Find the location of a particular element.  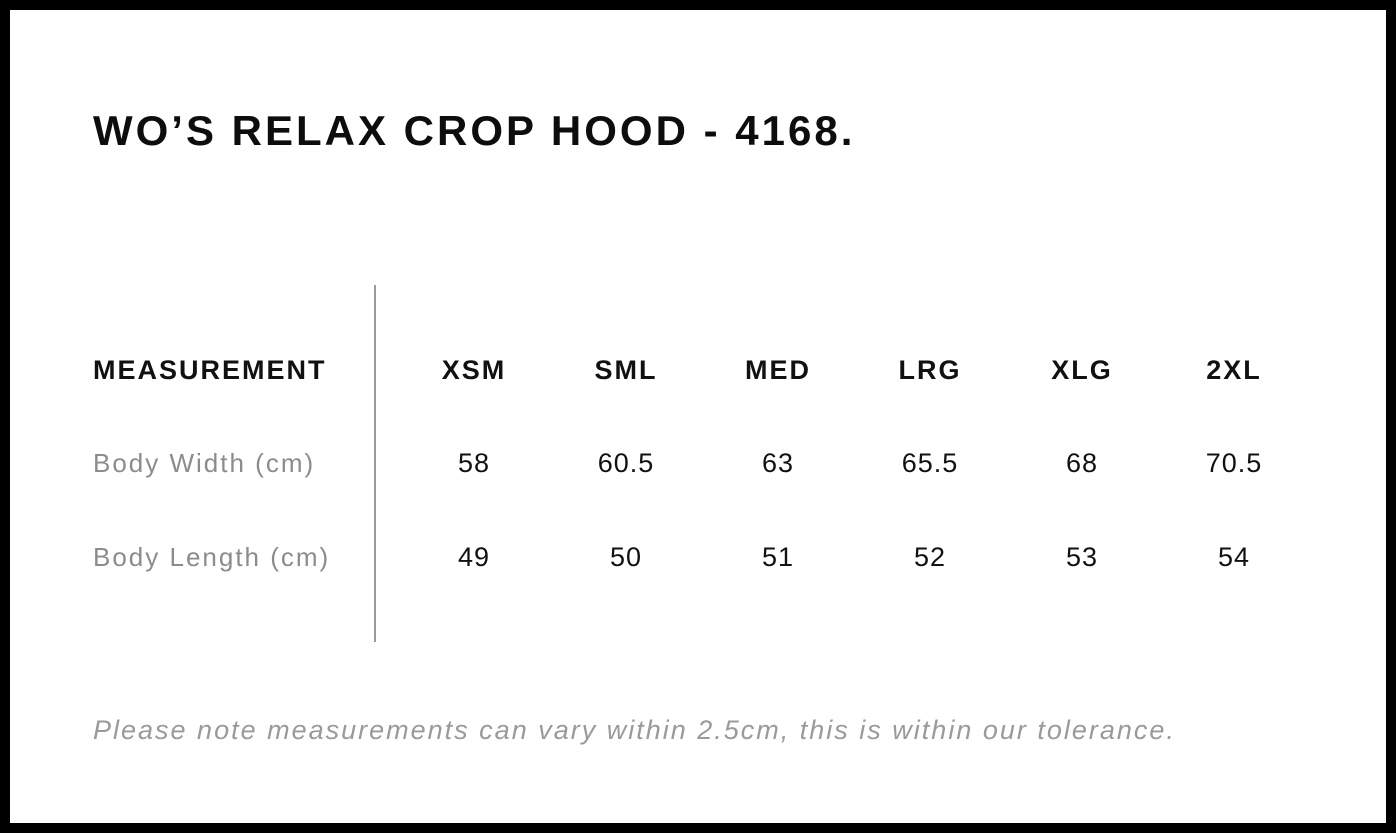

body-width-2xl: 70.5 is located at coordinates (1234, 462).